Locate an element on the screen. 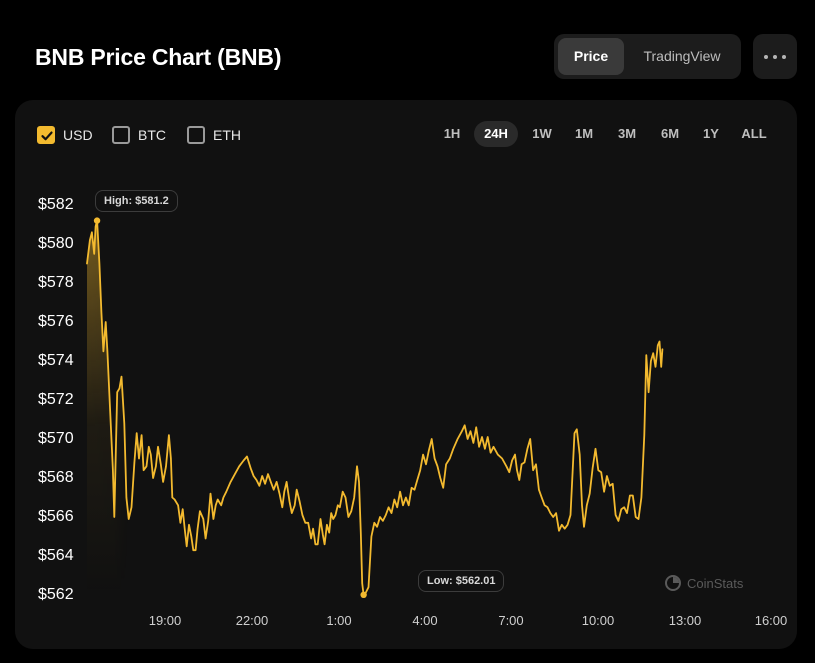 This screenshot has width=815, height=663. currency-toggle-btc: BTC is located at coordinates (139, 135).